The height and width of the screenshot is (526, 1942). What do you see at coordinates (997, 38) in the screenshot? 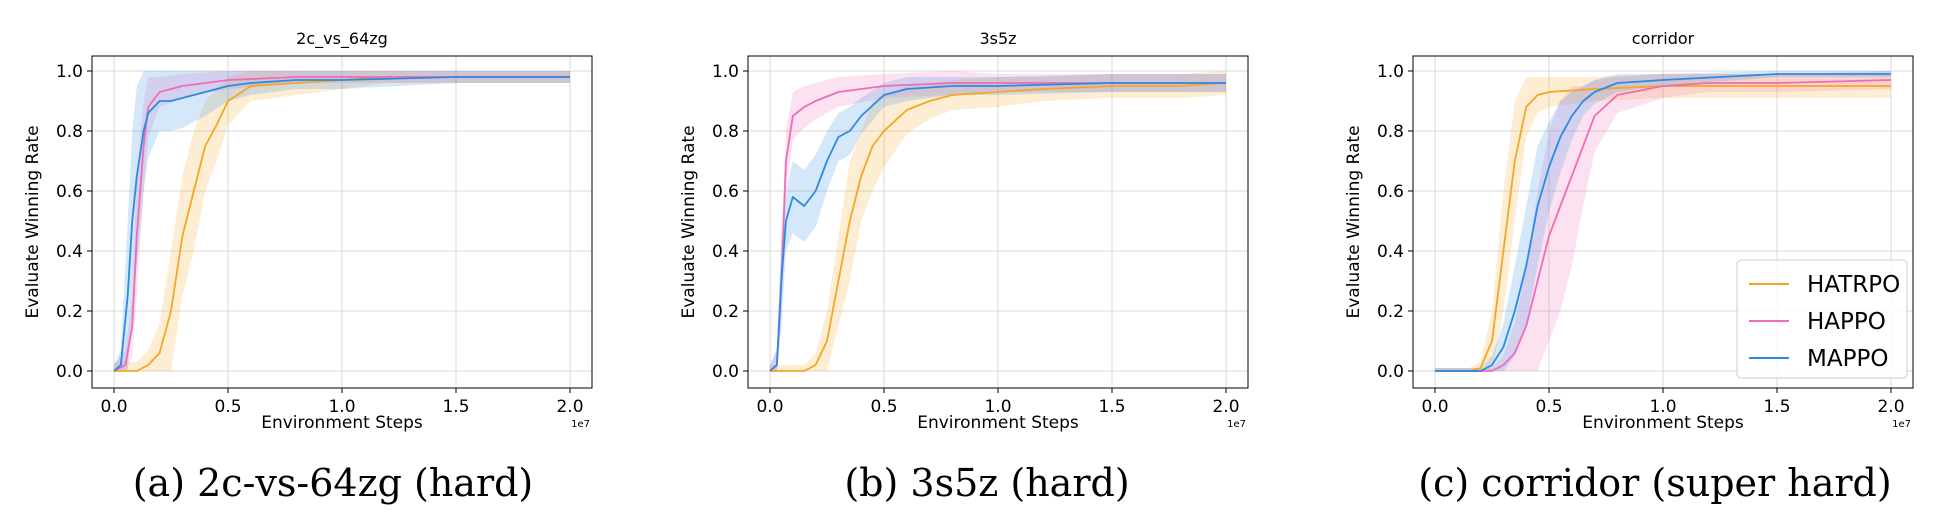
I see `chart-title: 3s5z` at bounding box center [997, 38].